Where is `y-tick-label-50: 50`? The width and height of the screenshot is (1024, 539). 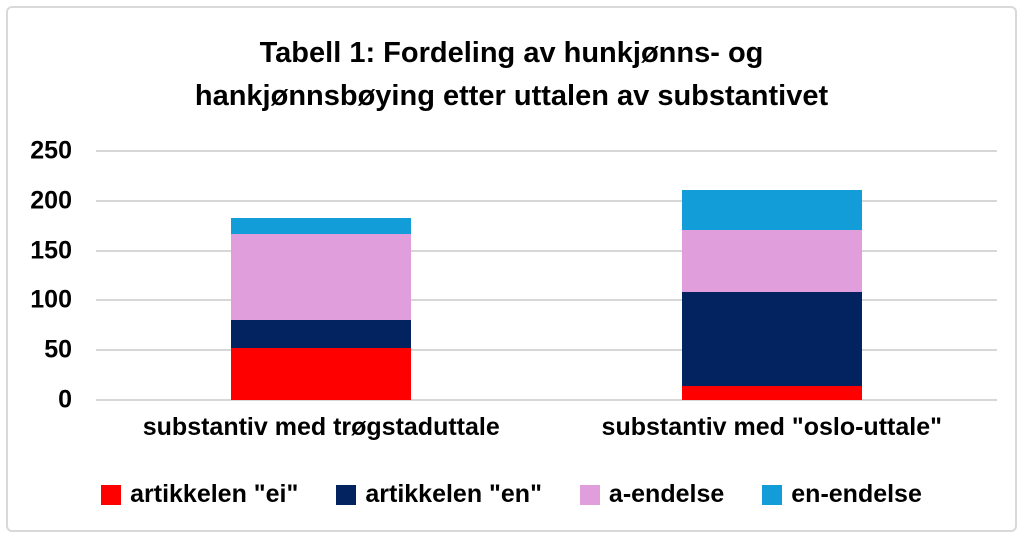
y-tick-label-50: 50 is located at coordinates (58, 349).